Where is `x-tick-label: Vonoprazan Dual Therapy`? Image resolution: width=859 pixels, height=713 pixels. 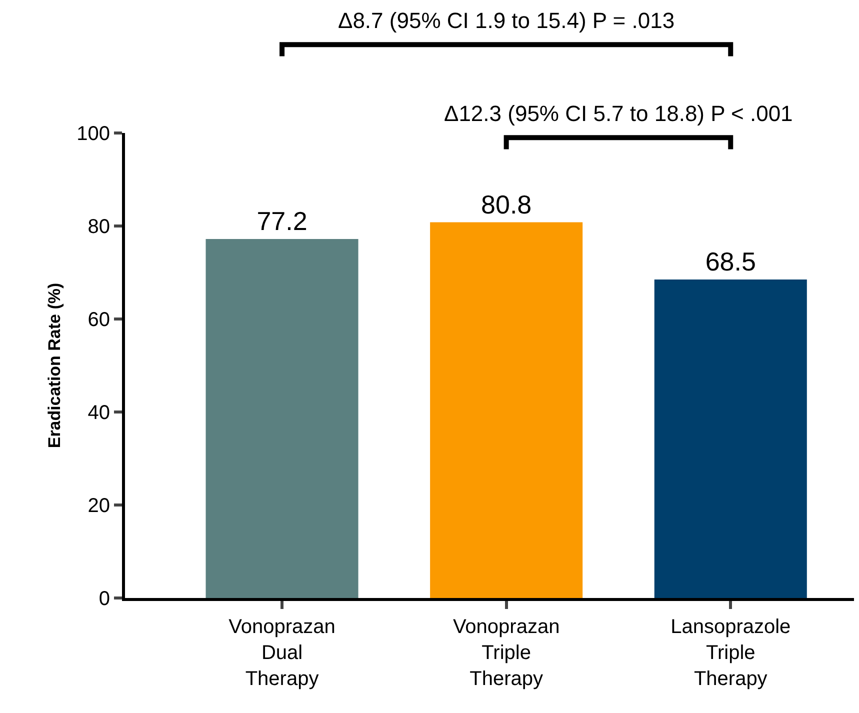
x-tick-label: Vonoprazan Dual Therapy is located at coordinates (282, 653).